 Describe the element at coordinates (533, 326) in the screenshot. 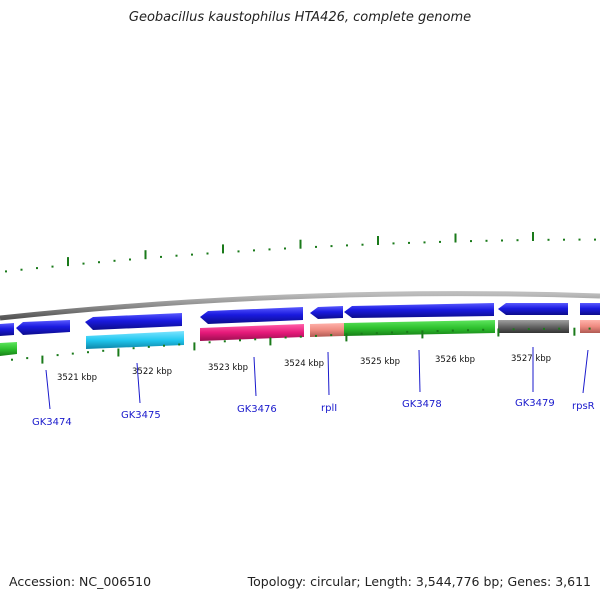

I see `category-strip-gray` at that location.